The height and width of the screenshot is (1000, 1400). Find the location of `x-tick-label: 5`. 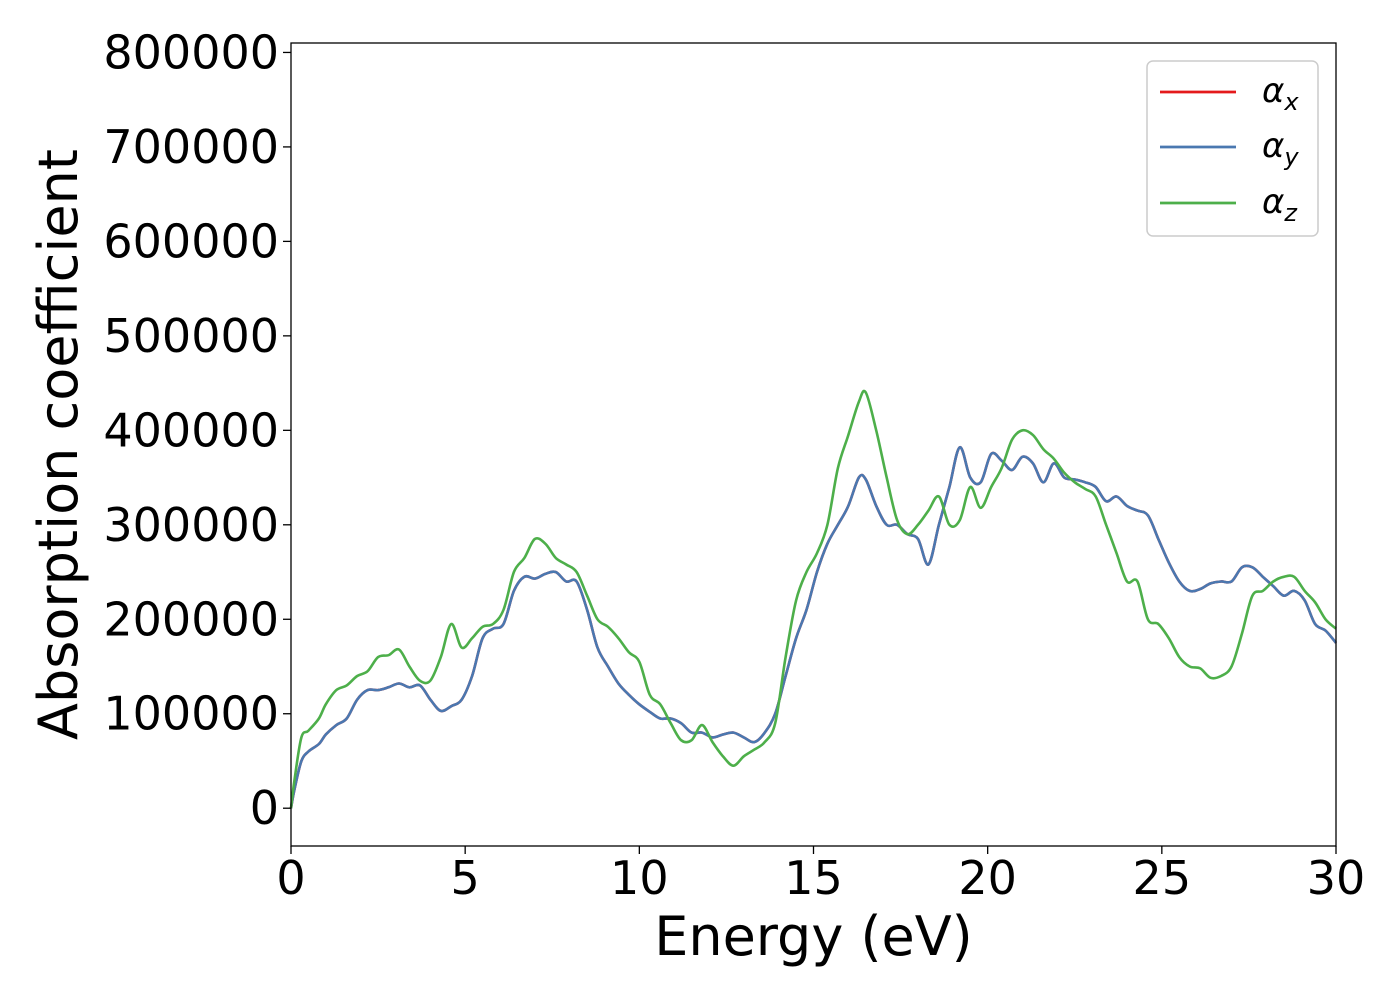

x-tick-label: 5 is located at coordinates (465, 878).